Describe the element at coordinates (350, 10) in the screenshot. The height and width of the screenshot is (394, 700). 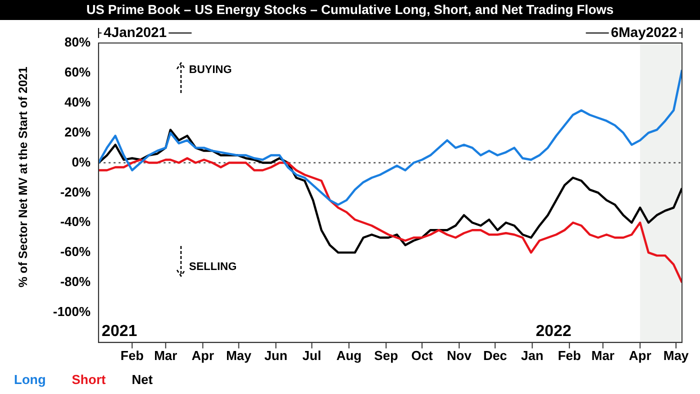
I see `chart-title: US Prime Book – US Energy Stocks – Cumulative Long, Short, and Net Trading Flows` at that location.